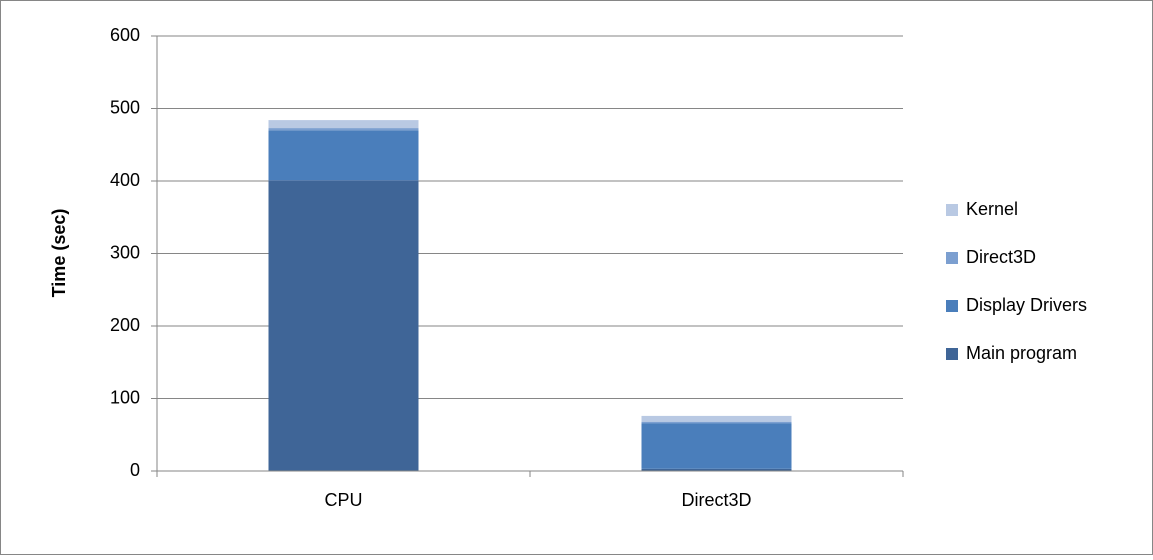 Image resolution: width=1153 pixels, height=560 pixels. Describe the element at coordinates (1026, 305) in the screenshot. I see `legend-label: Display Drivers` at that location.